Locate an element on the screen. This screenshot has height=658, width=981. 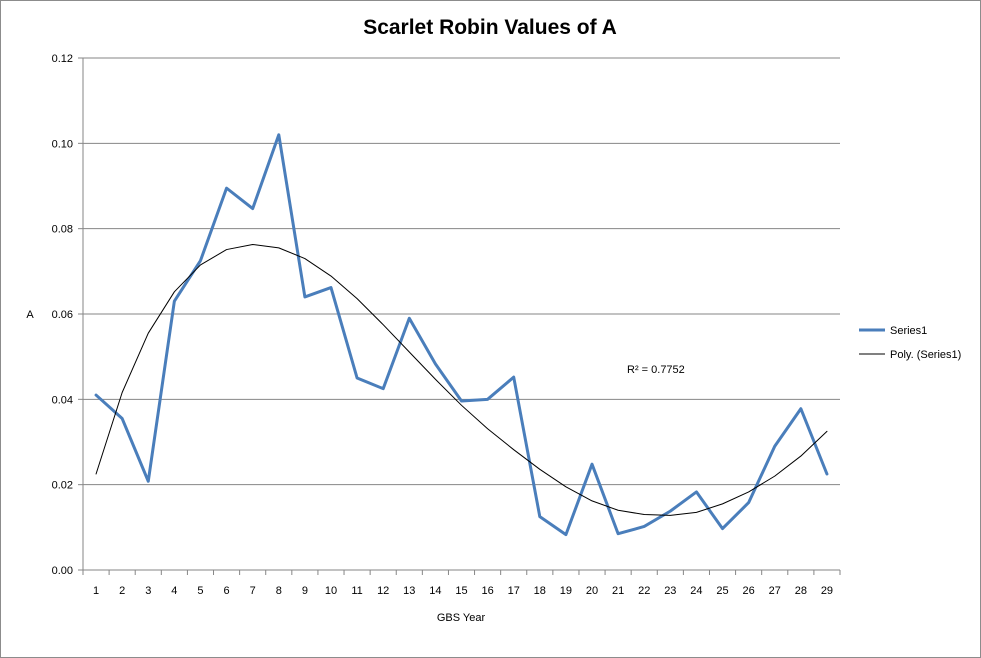
x-tick-label: 13 is located at coordinates (409, 591).